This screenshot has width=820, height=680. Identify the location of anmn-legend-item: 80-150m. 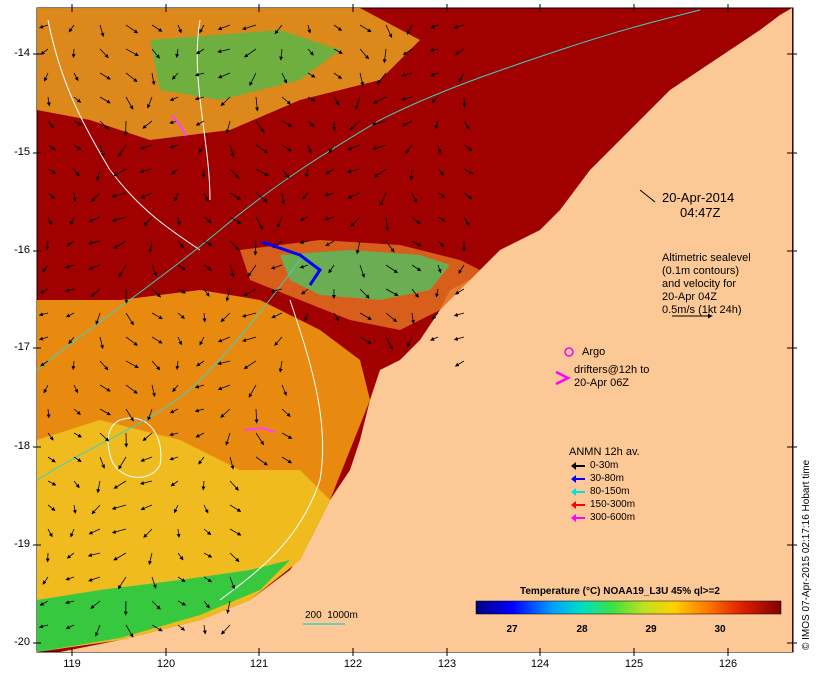
(599, 491).